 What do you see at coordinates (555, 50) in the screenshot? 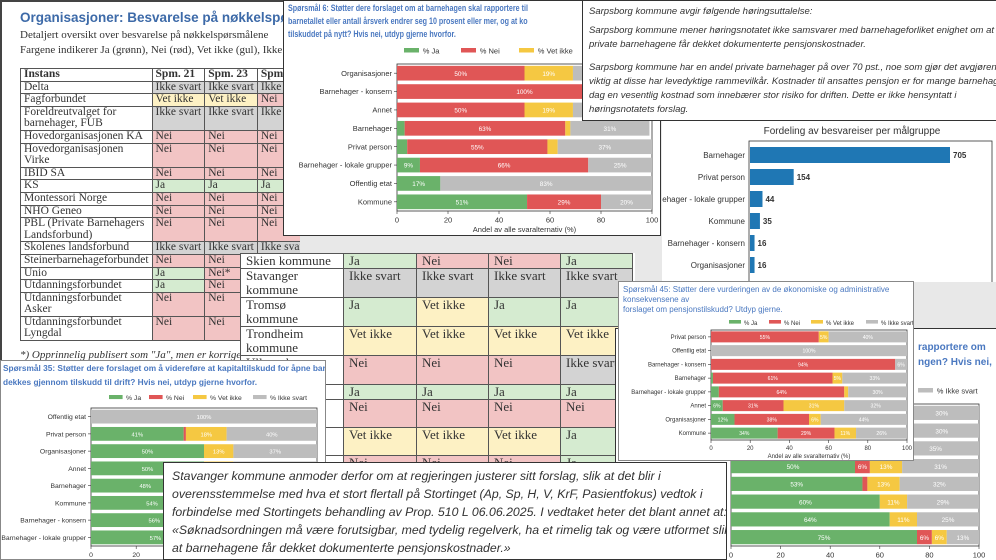
I see `legend-label: % Vet ikke` at bounding box center [555, 50].